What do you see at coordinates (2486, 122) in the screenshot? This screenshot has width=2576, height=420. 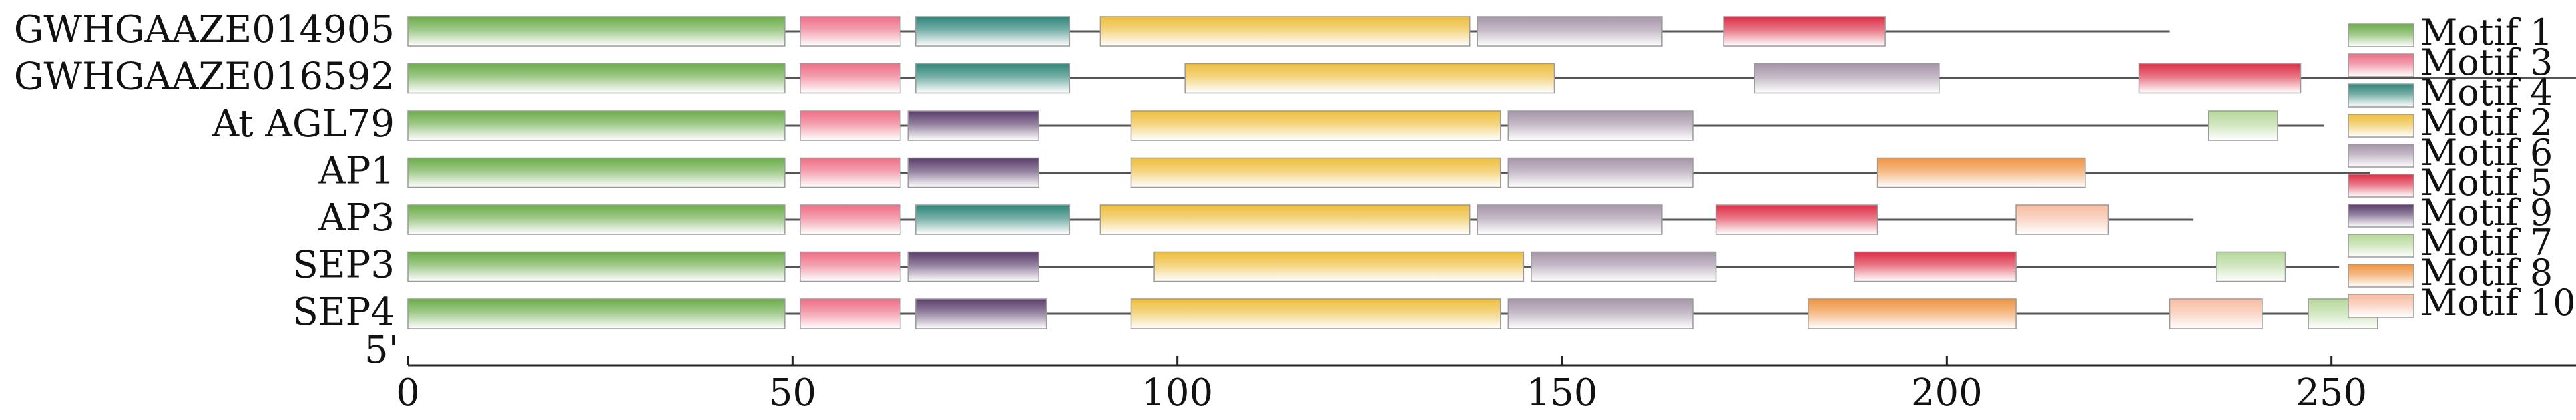 I see `legend-label: Motif 2` at bounding box center [2486, 122].